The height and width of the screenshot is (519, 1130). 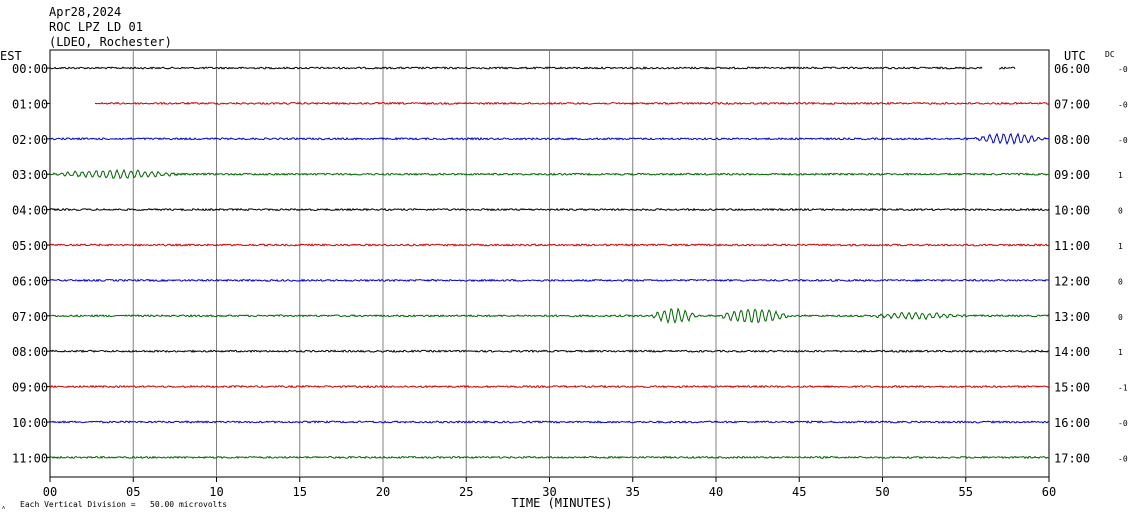 I want to click on x-axis: 00 05 10 15 20 25 30 35 40 45 50 55 60, so click(x=549, y=488).